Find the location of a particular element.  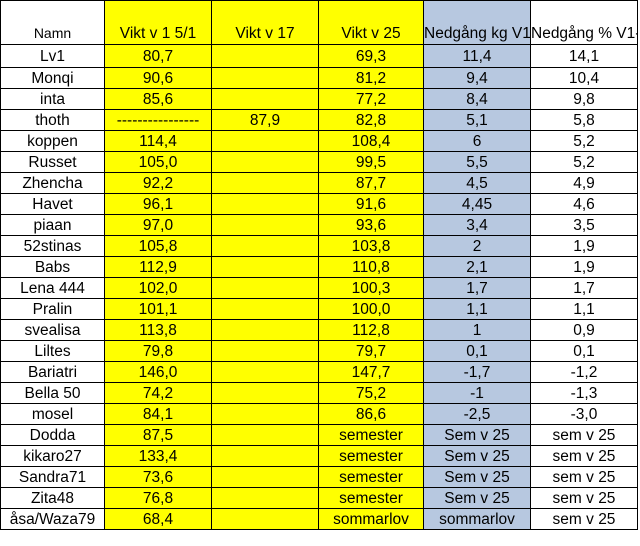

table-row: thoth ---------------- 87,9 82,8 5,1 5,8 is located at coordinates (319, 120).